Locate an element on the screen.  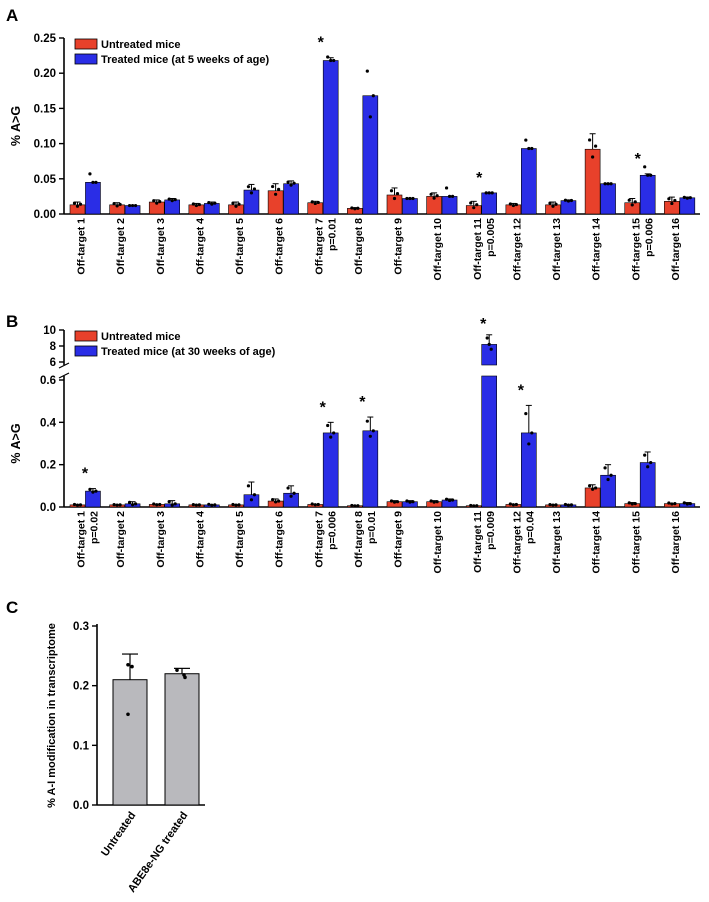
p-value-label: p=0.005 is located at coordinates (491, 237).